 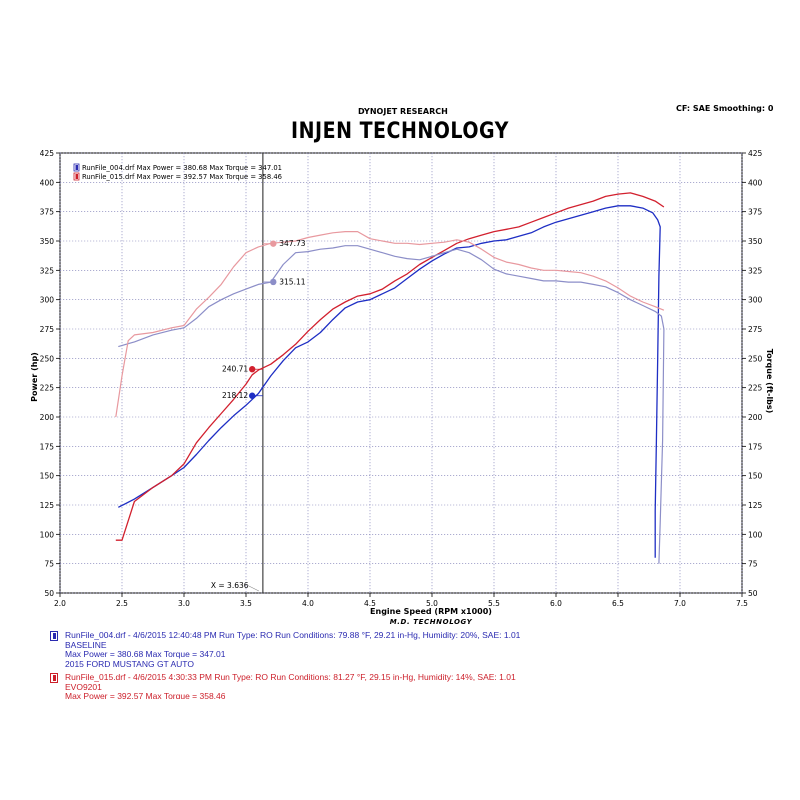 I want to click on marker-label: 315.11, so click(x=292, y=281).